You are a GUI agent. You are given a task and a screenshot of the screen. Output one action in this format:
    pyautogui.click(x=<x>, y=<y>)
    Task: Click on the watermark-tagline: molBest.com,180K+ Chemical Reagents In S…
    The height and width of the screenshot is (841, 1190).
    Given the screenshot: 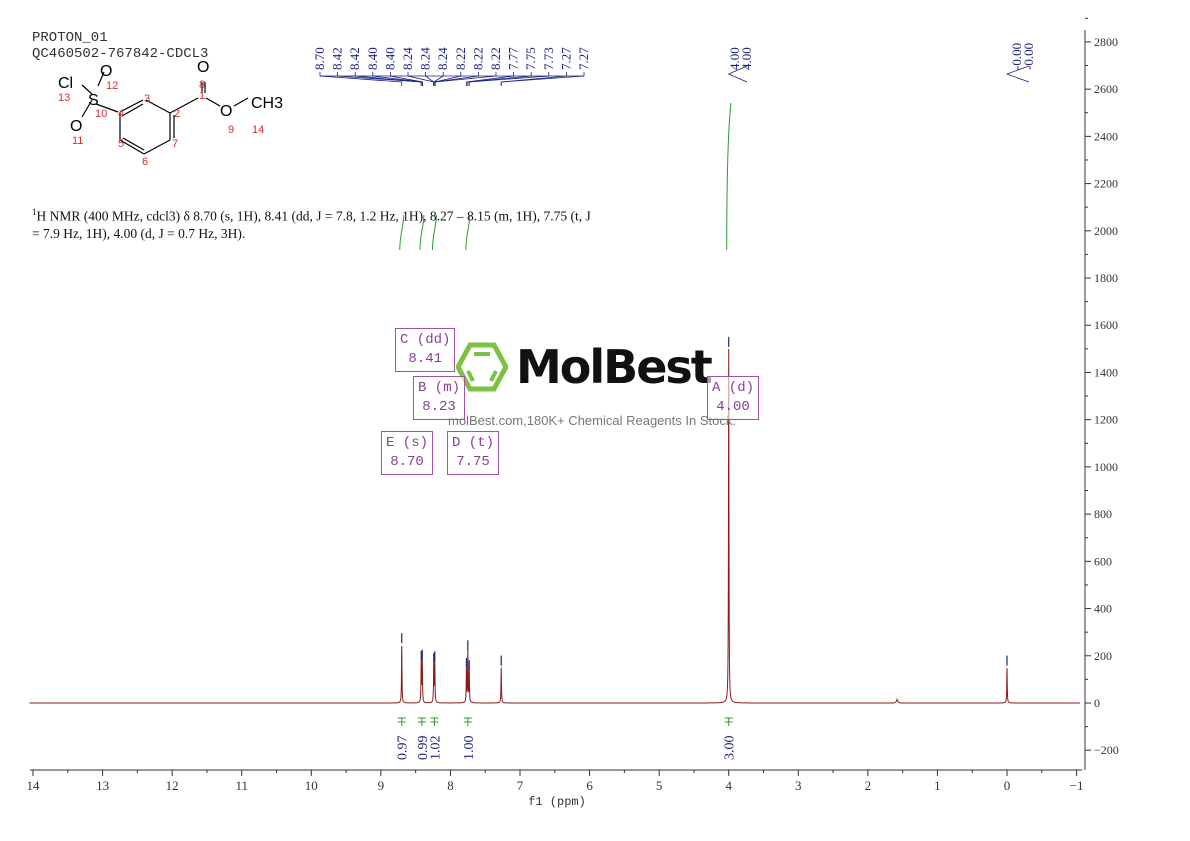 What is the action you would take?
    pyautogui.click(x=592, y=420)
    